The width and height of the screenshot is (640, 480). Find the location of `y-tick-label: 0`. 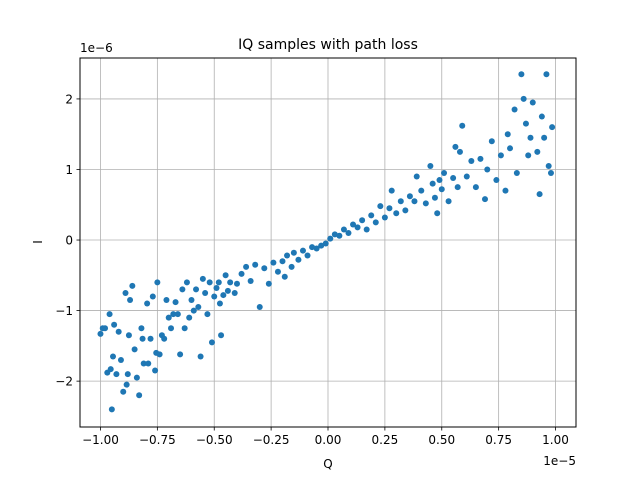

y-tick-label: 0 is located at coordinates (69, 241).